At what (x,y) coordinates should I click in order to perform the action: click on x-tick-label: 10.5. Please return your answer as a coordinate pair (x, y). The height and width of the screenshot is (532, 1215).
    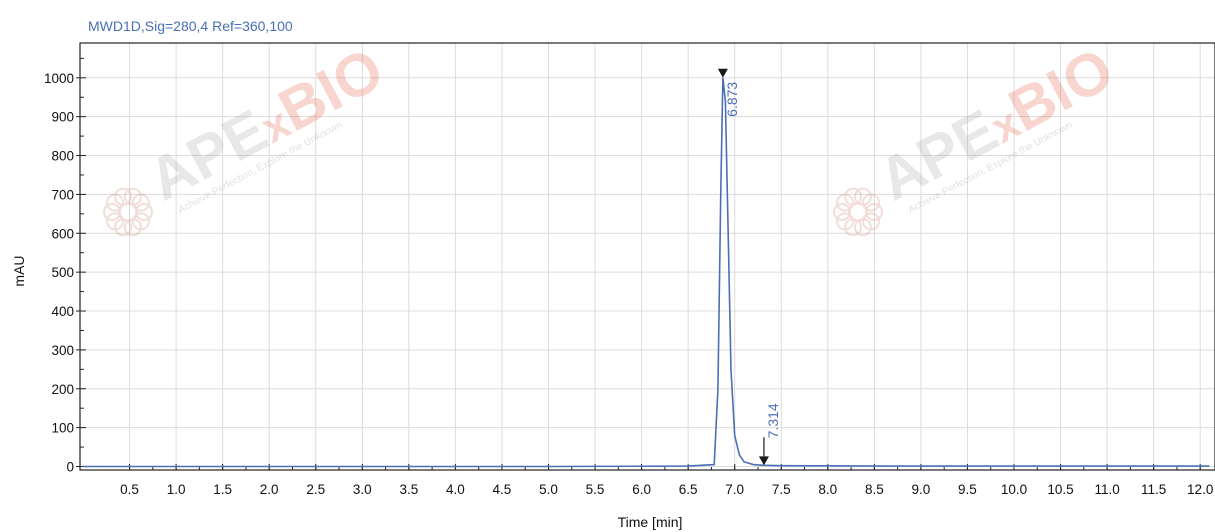
    Looking at the image, I should click on (1060, 489).